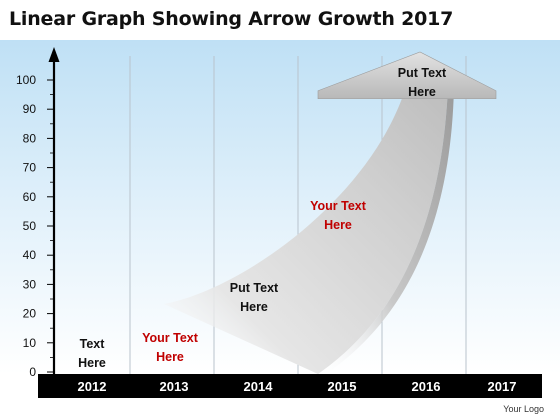 Image resolution: width=560 pixels, height=420 pixels. Describe the element at coordinates (426, 386) in the screenshot. I see `x-tick-label-2016: 2016` at that location.